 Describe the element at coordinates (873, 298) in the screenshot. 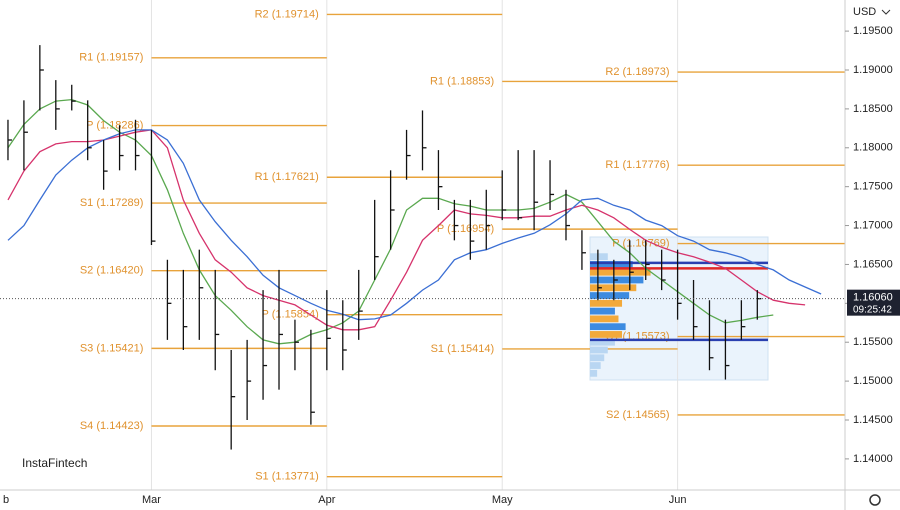

I see `last-price-label: 1.16060` at that location.